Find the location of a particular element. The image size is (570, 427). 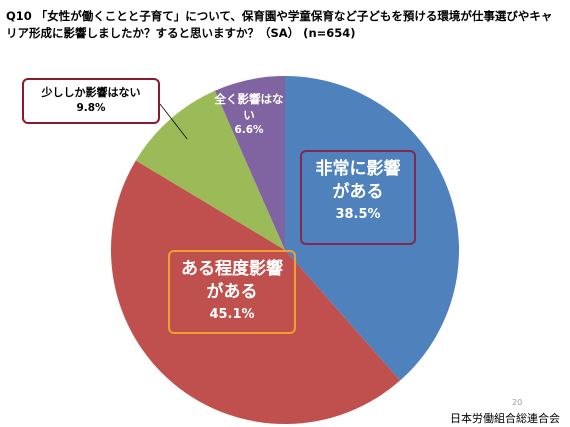

organization: 日本労働組合総連合会 is located at coordinates (505, 418).